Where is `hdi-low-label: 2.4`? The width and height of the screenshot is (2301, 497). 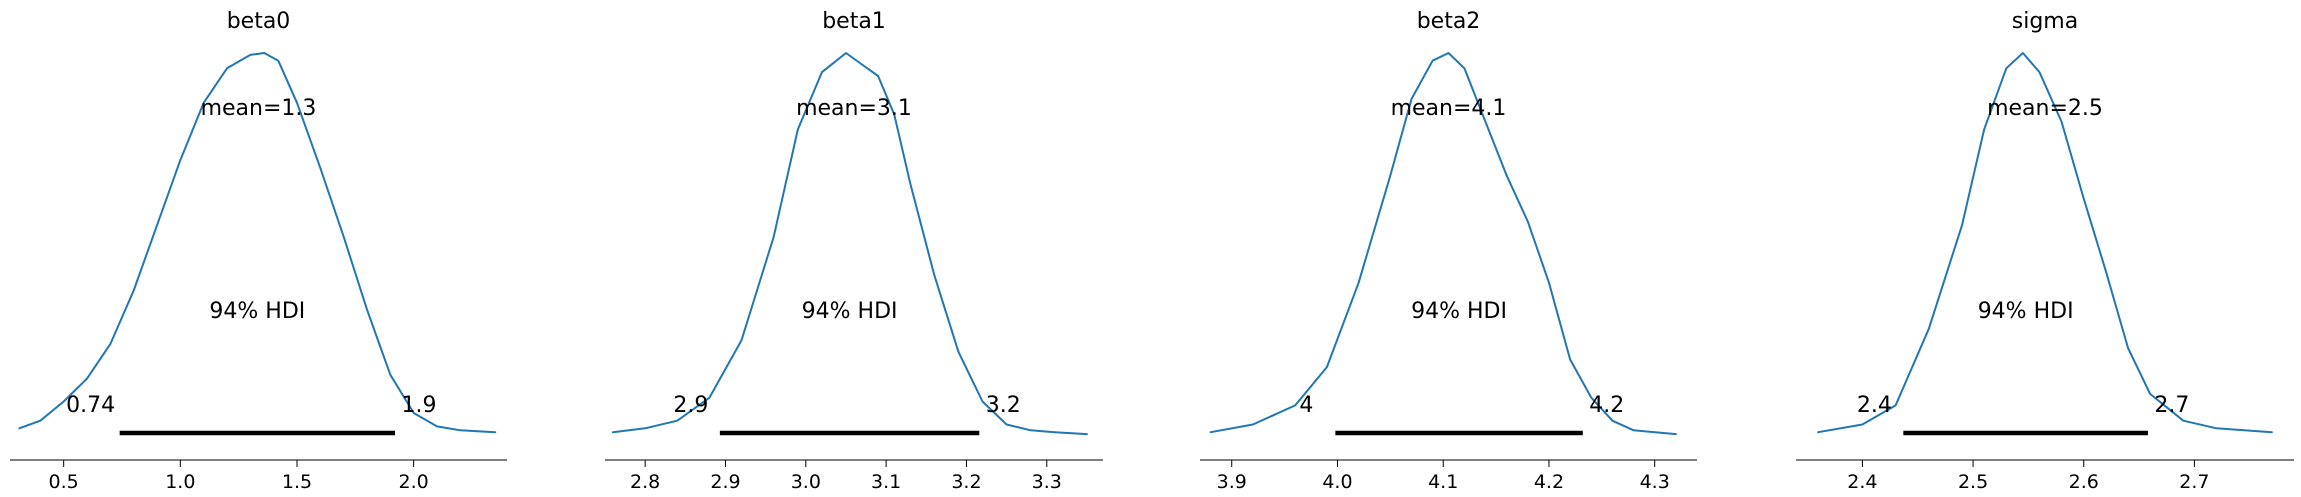
hdi-low-label: 2.4 is located at coordinates (1874, 405).